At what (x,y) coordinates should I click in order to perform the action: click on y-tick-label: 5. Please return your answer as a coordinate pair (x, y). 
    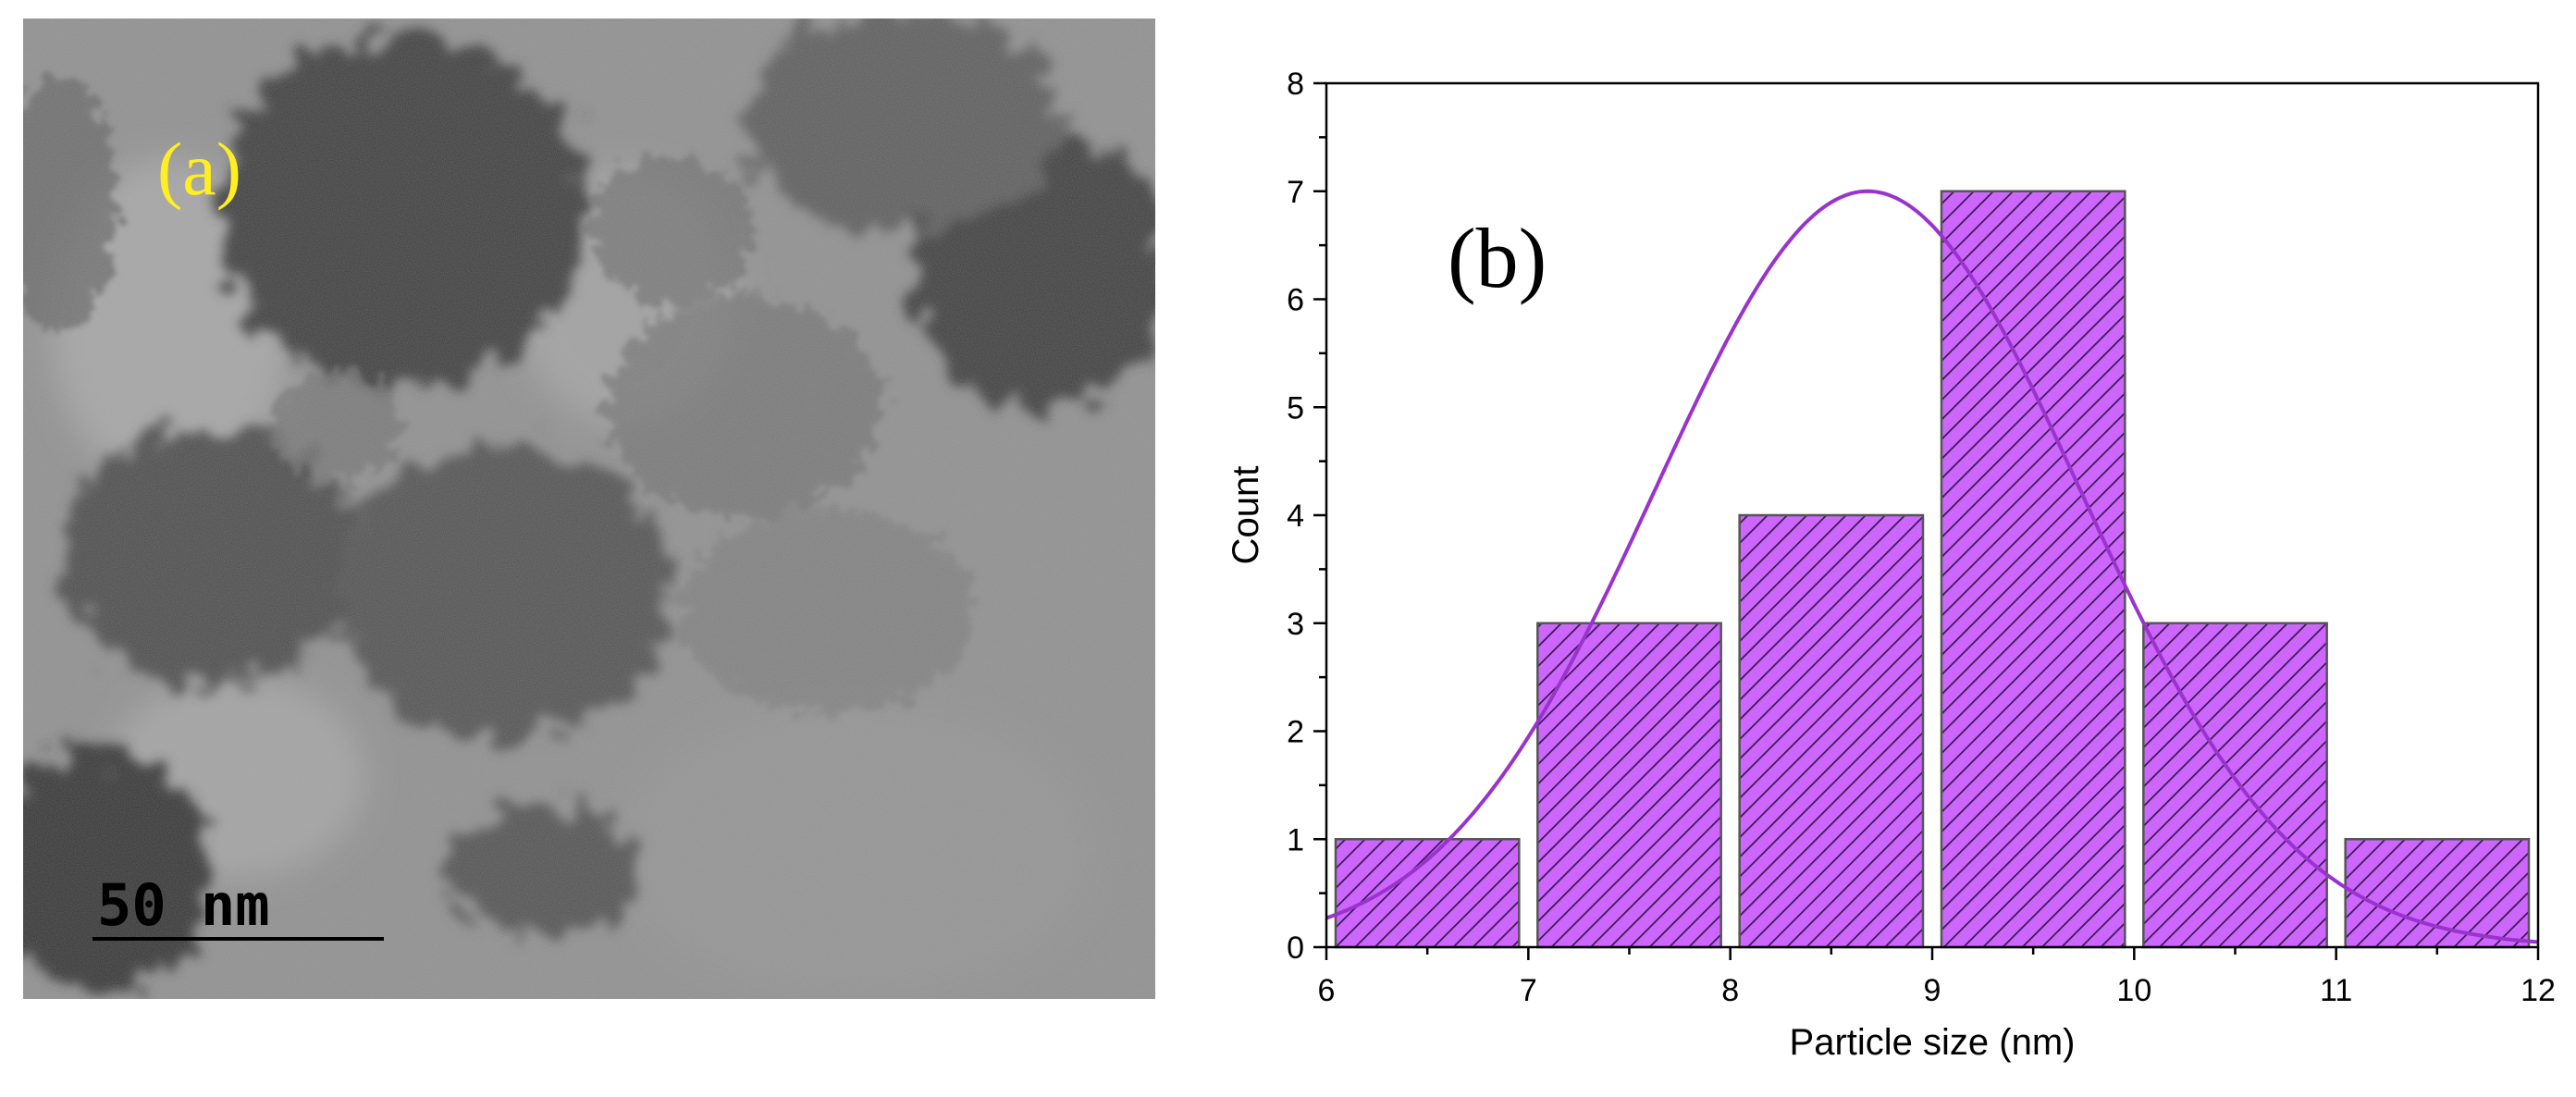
    Looking at the image, I should click on (1295, 408).